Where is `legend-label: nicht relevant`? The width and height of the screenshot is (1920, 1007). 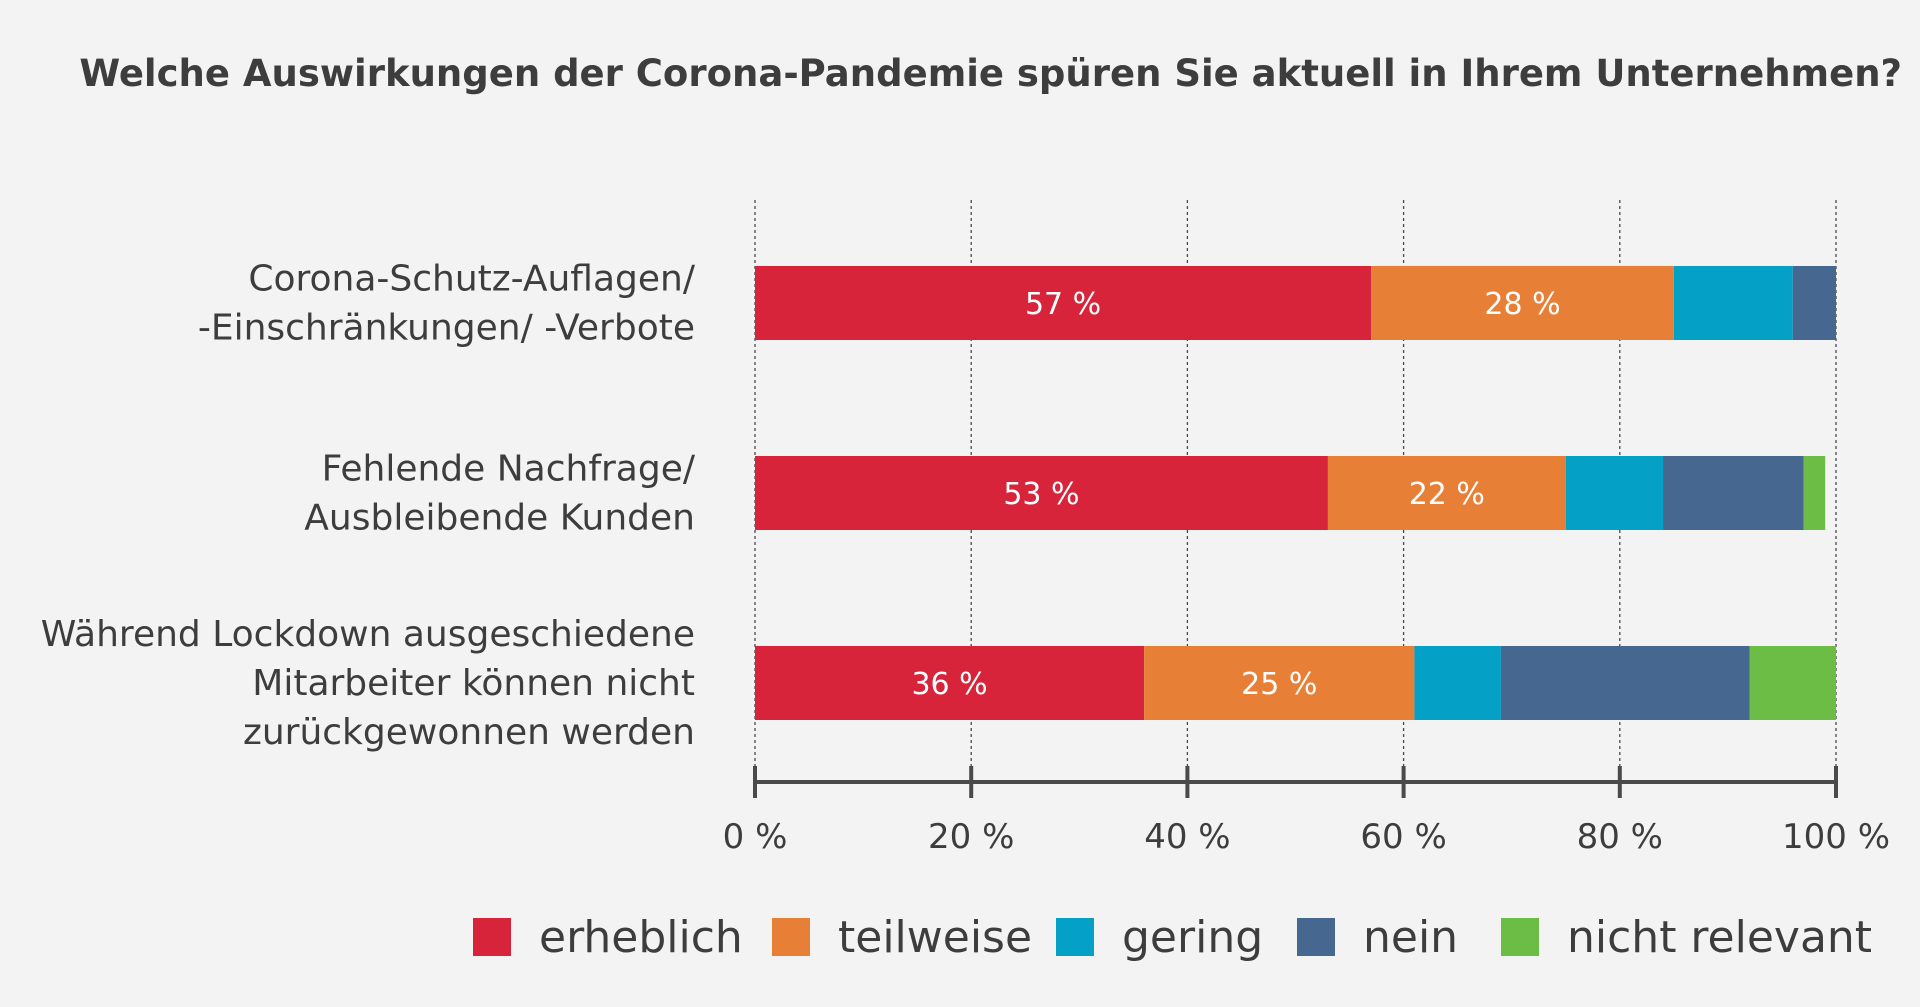
legend-label: nicht relevant is located at coordinates (1719, 937).